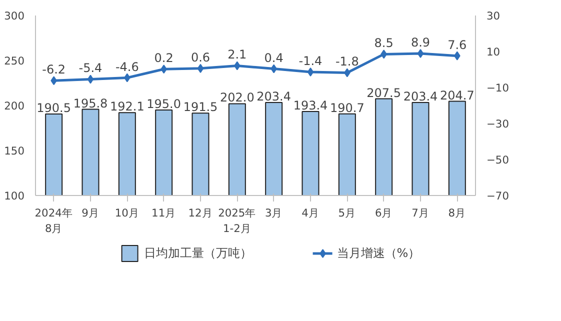 The height and width of the screenshot is (321, 561). I want to click on data-label: 195.8, so click(90, 103).